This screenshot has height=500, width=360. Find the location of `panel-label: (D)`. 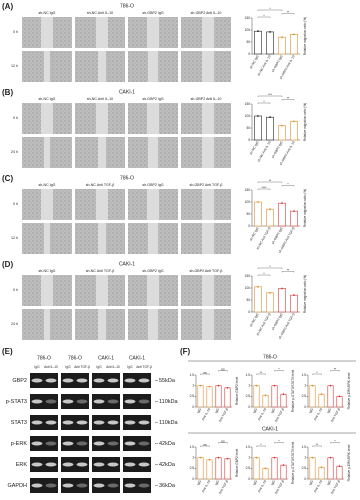

panel-label: (D) is located at coordinates (7, 264).